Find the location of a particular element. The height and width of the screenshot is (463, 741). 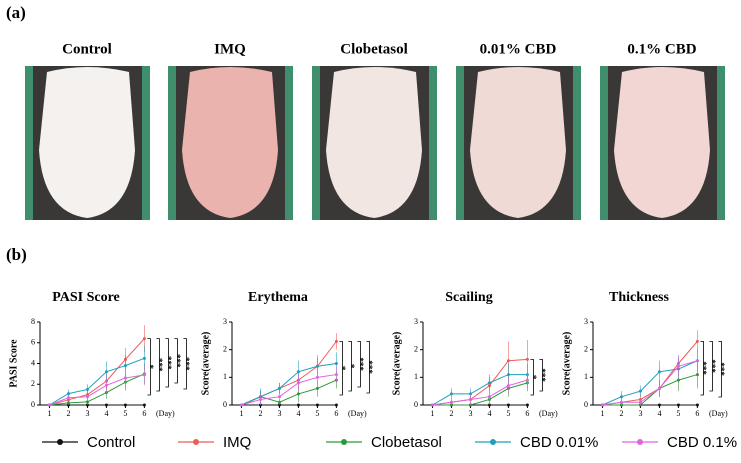

legend-label: Control is located at coordinates (111, 442).